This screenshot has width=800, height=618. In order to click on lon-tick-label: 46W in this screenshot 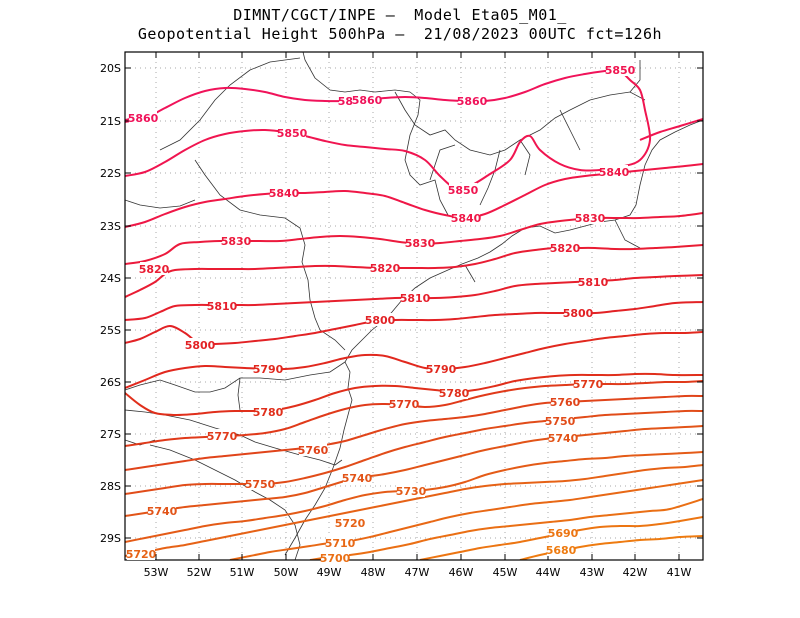, I will do `click(461, 572)`.